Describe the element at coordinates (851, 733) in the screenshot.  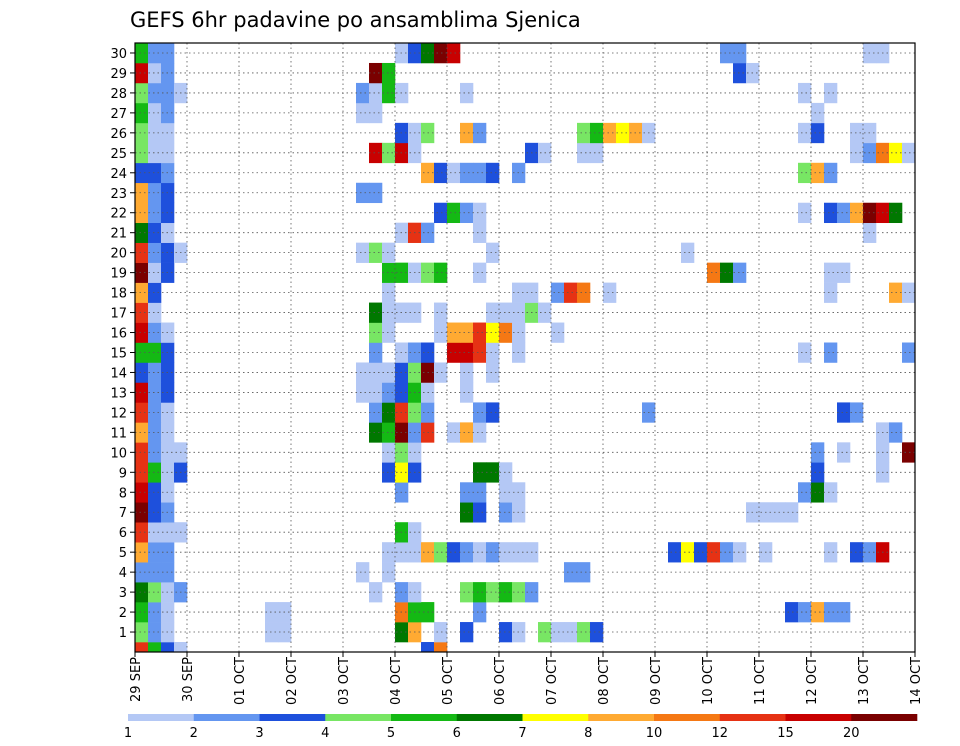
I see `colorbar-label: 20` at that location.